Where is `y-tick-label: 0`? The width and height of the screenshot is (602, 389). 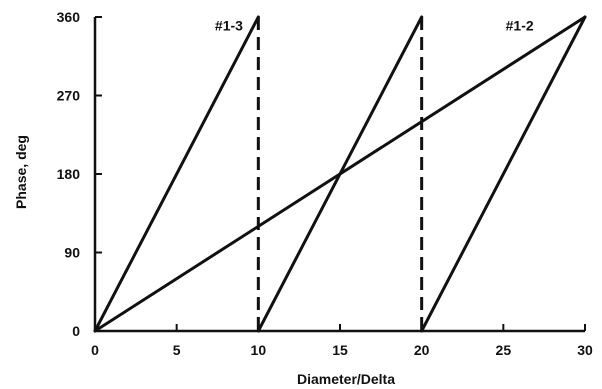
y-tick-label: 0 is located at coordinates (76, 331).